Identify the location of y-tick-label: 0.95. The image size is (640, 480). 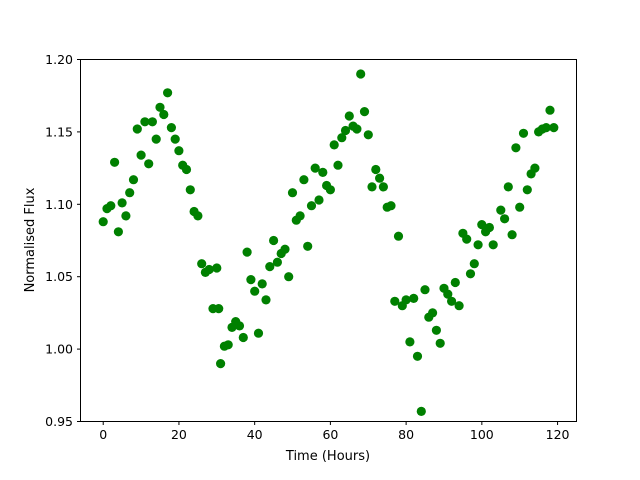
(59, 421).